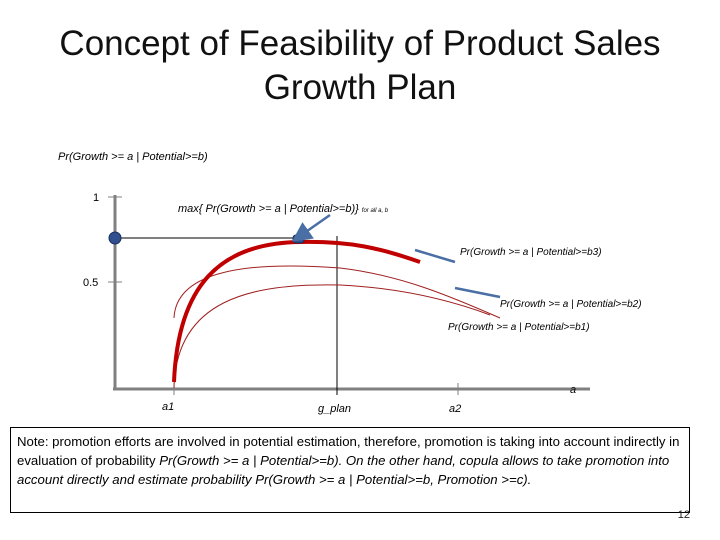 The height and width of the screenshot is (540, 720). I want to click on curve-label-b1: Pr(Growth >= a | Potential>=b1), so click(519, 327).